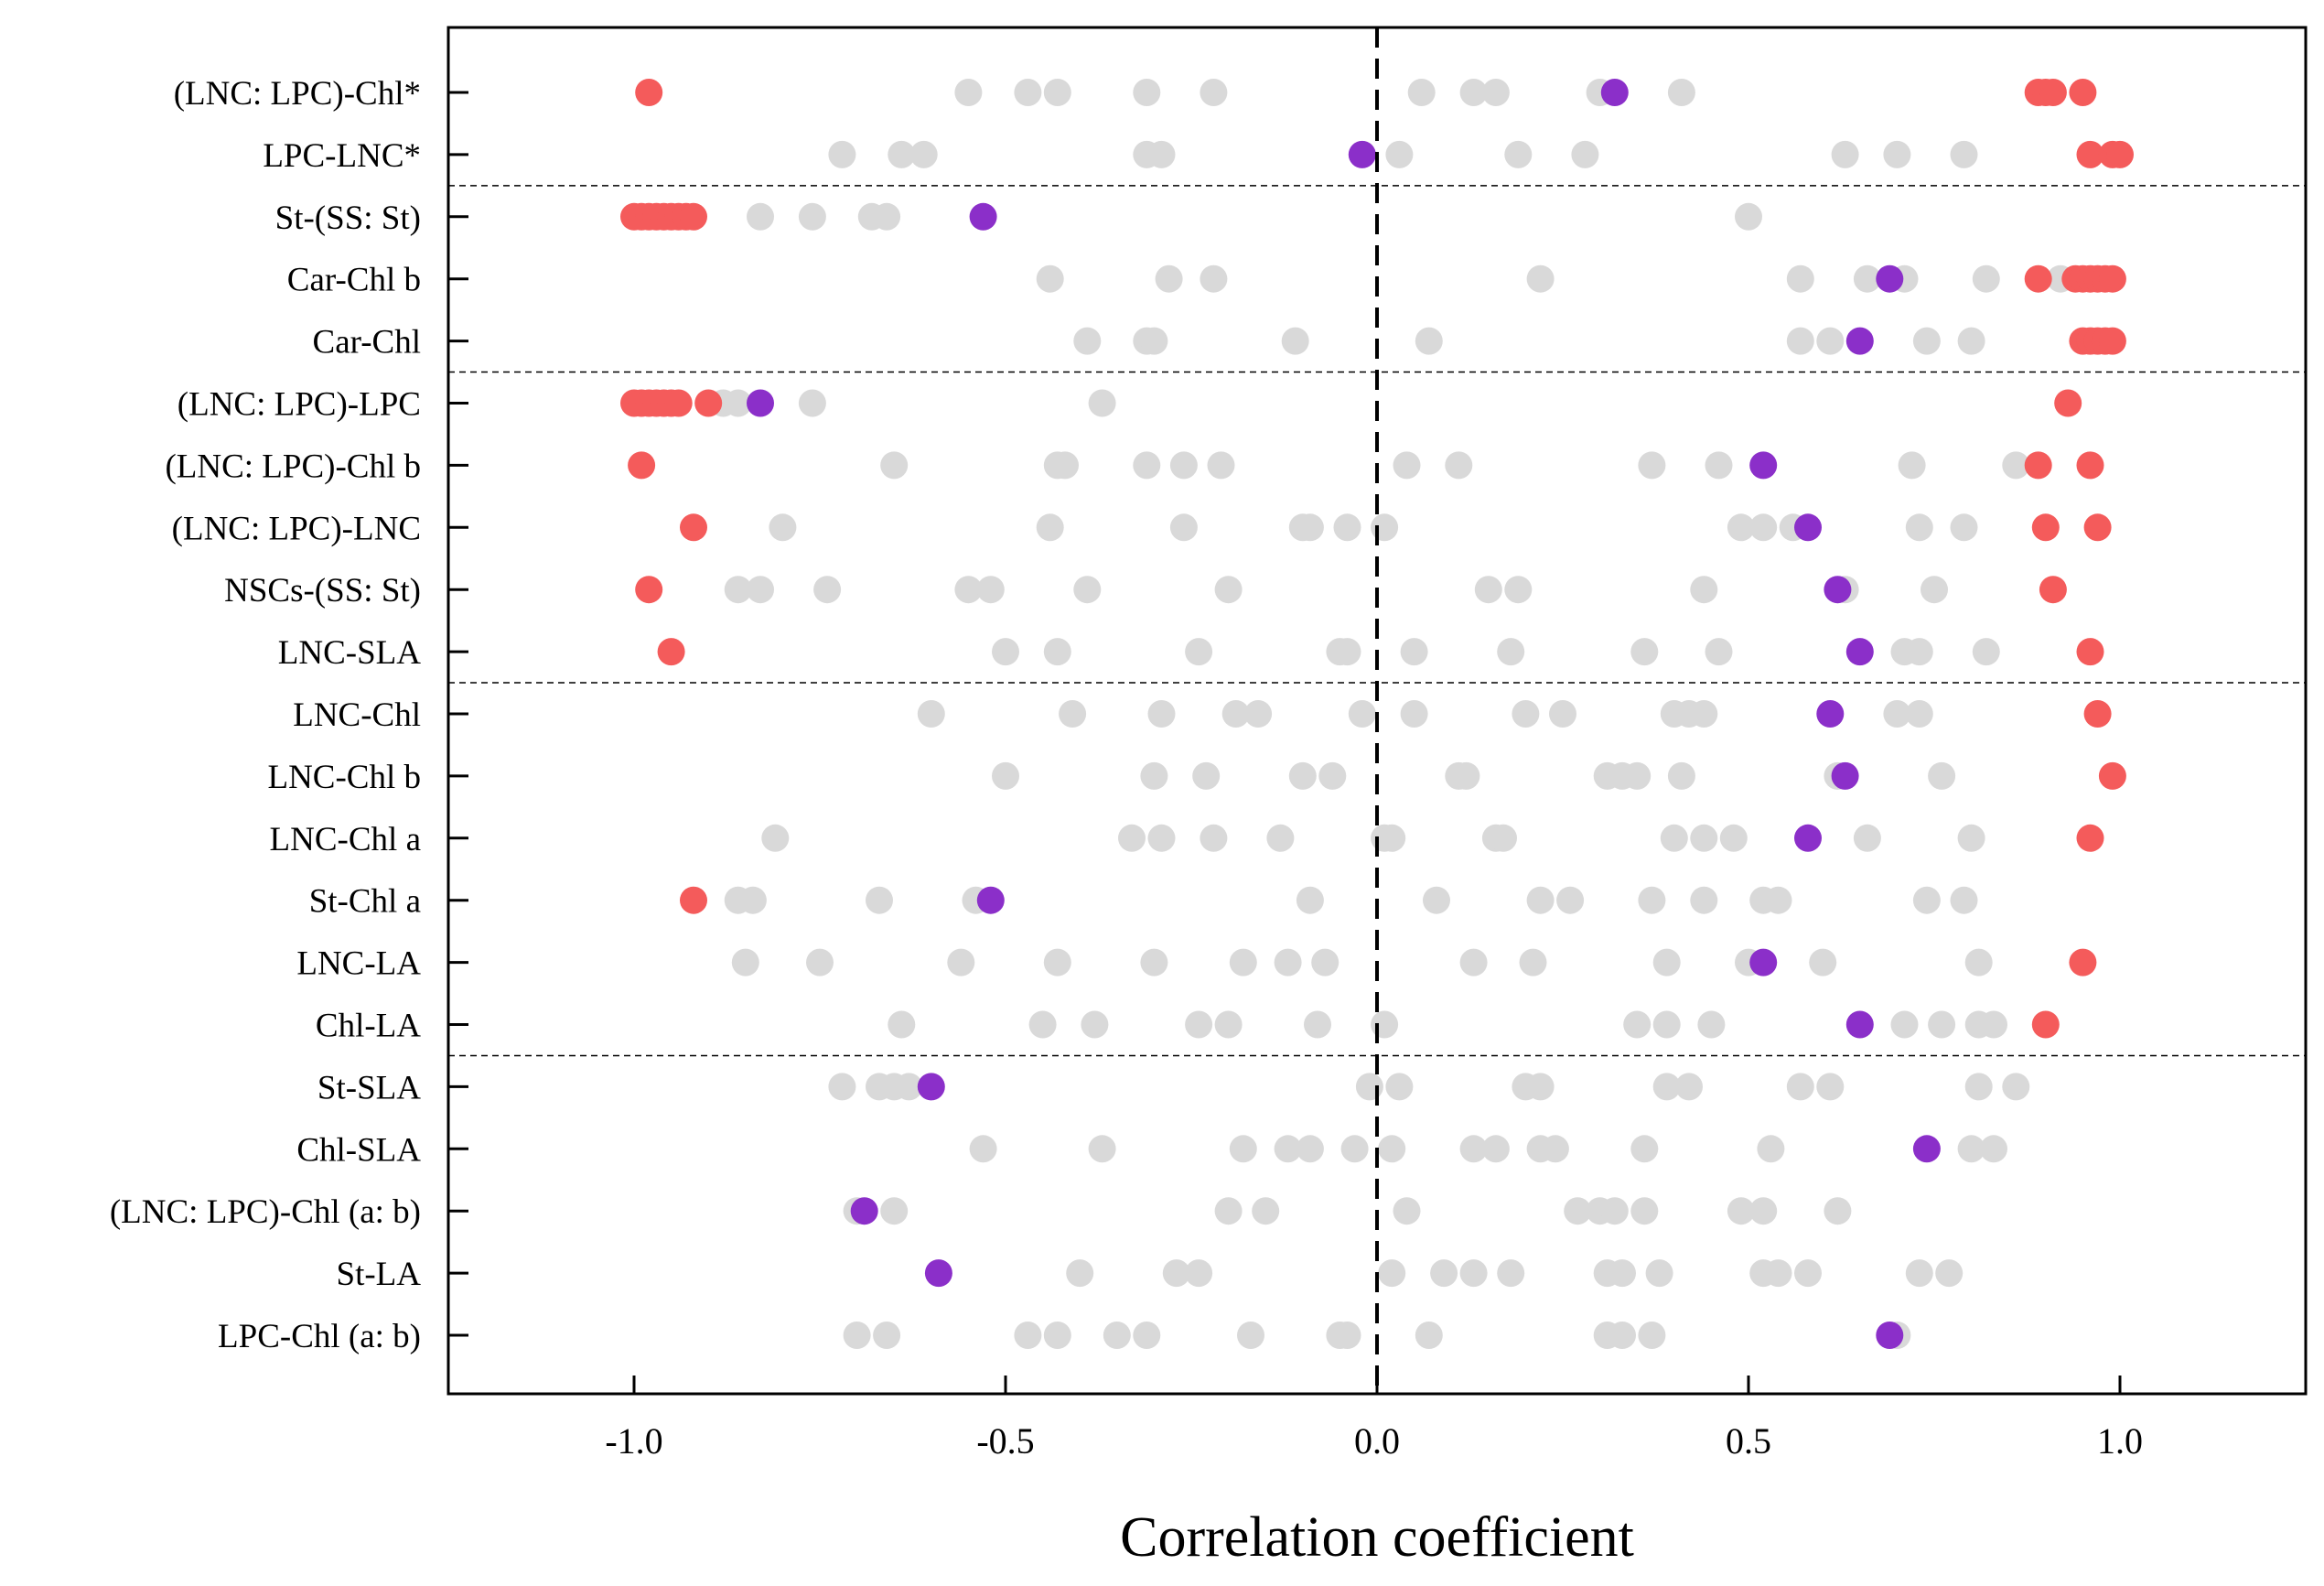 The height and width of the screenshot is (1586, 2324). What do you see at coordinates (297, 94) in the screenshot?
I see `y-category-label: (LNC: LPC)-Chl*` at bounding box center [297, 94].